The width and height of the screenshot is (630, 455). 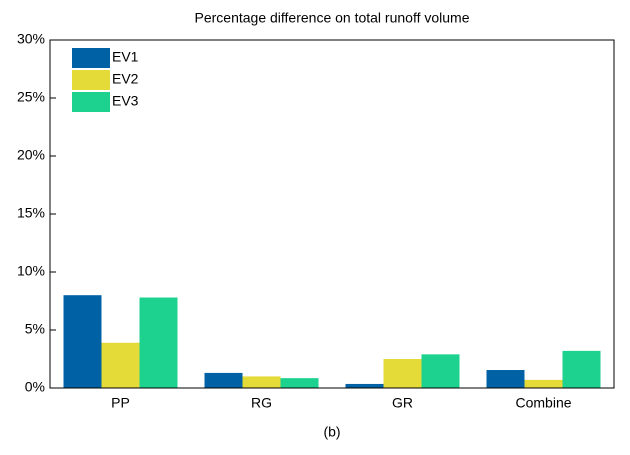 I want to click on legend-label: EV2, so click(x=125, y=79).